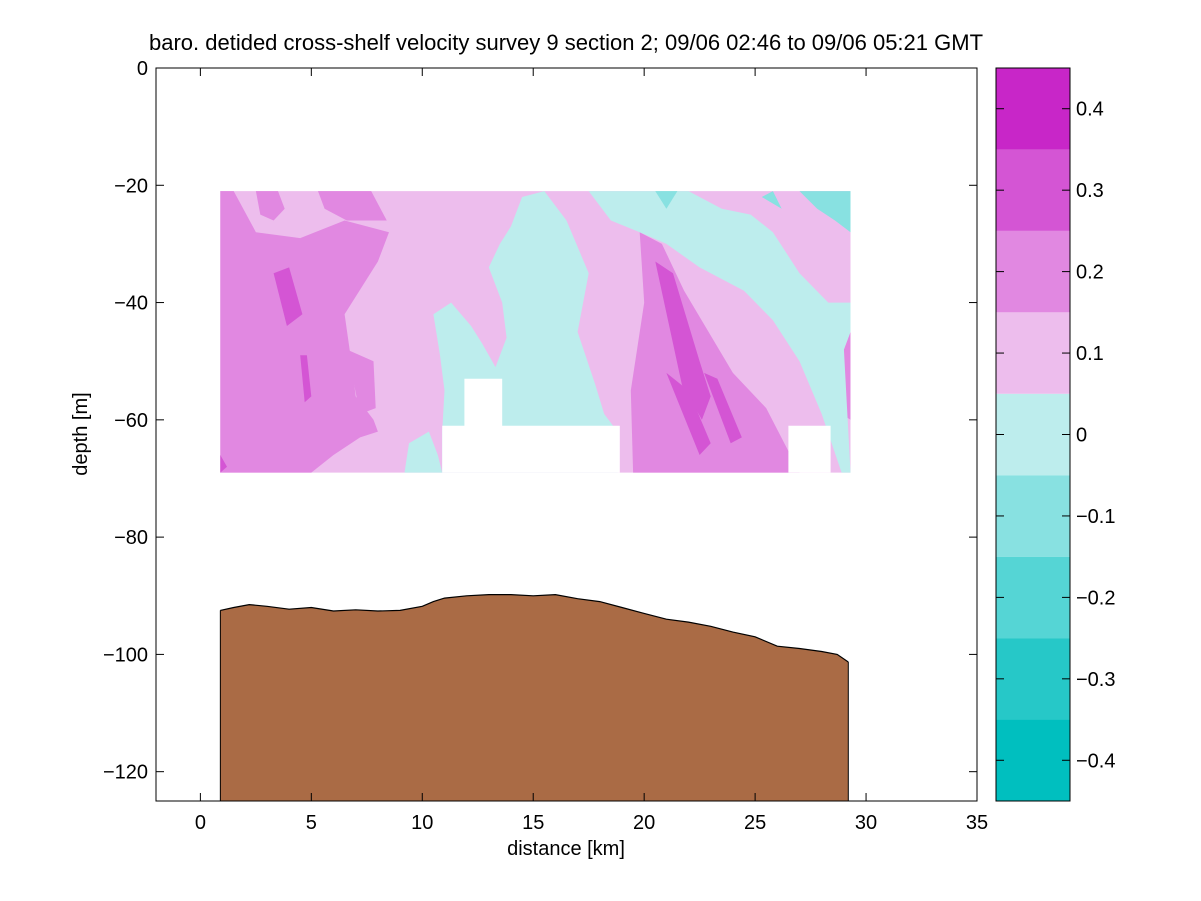 This screenshot has width=1201, height=901. What do you see at coordinates (142, 69) in the screenshot?
I see `y-tick-label: 0` at bounding box center [142, 69].